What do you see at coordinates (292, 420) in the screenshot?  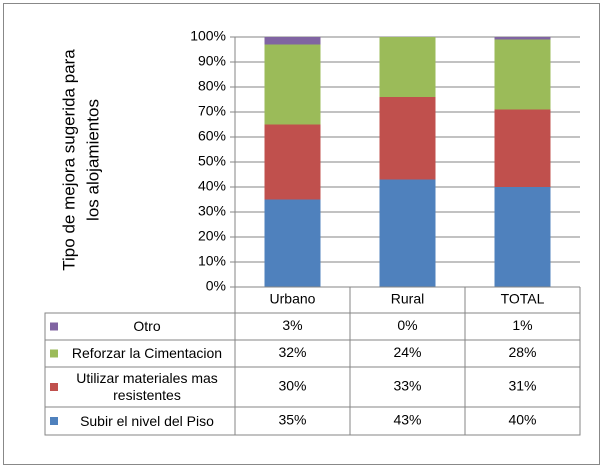 I see `data-label: 35%` at bounding box center [292, 420].